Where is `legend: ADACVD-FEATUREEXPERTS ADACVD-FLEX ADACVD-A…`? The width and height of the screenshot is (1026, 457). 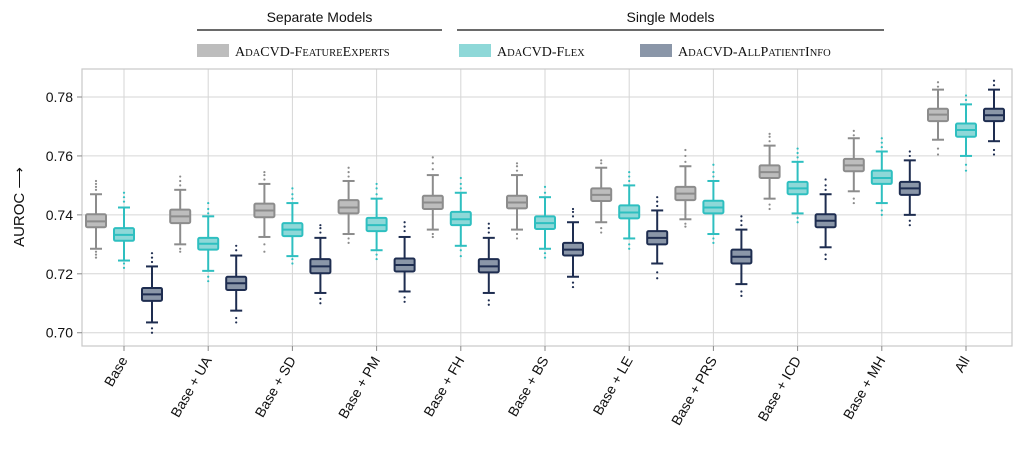
legend: ADACVD-FEATUREEXPERTS ADACVD-FLEX ADACVD-A… is located at coordinates (514, 52).